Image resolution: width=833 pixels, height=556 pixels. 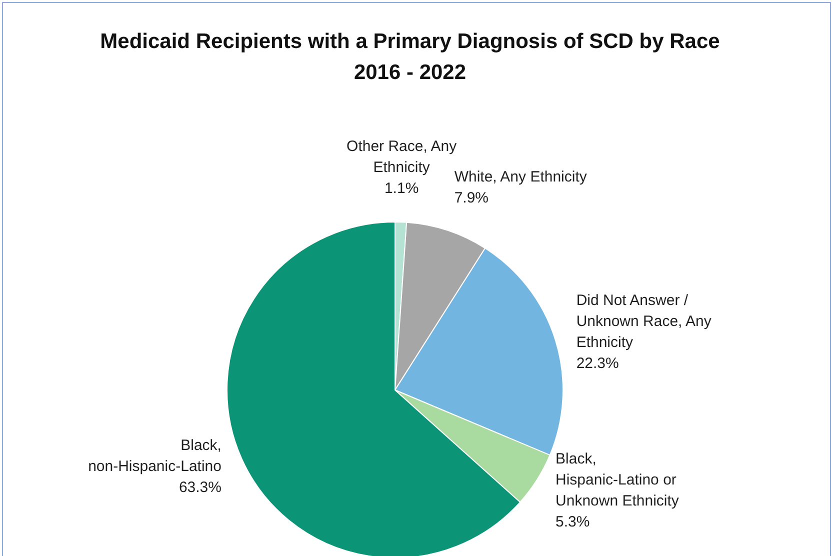 I want to click on slice-label: Black, Hispanic-Latino or Unknown Ethnicity, so click(x=618, y=480).